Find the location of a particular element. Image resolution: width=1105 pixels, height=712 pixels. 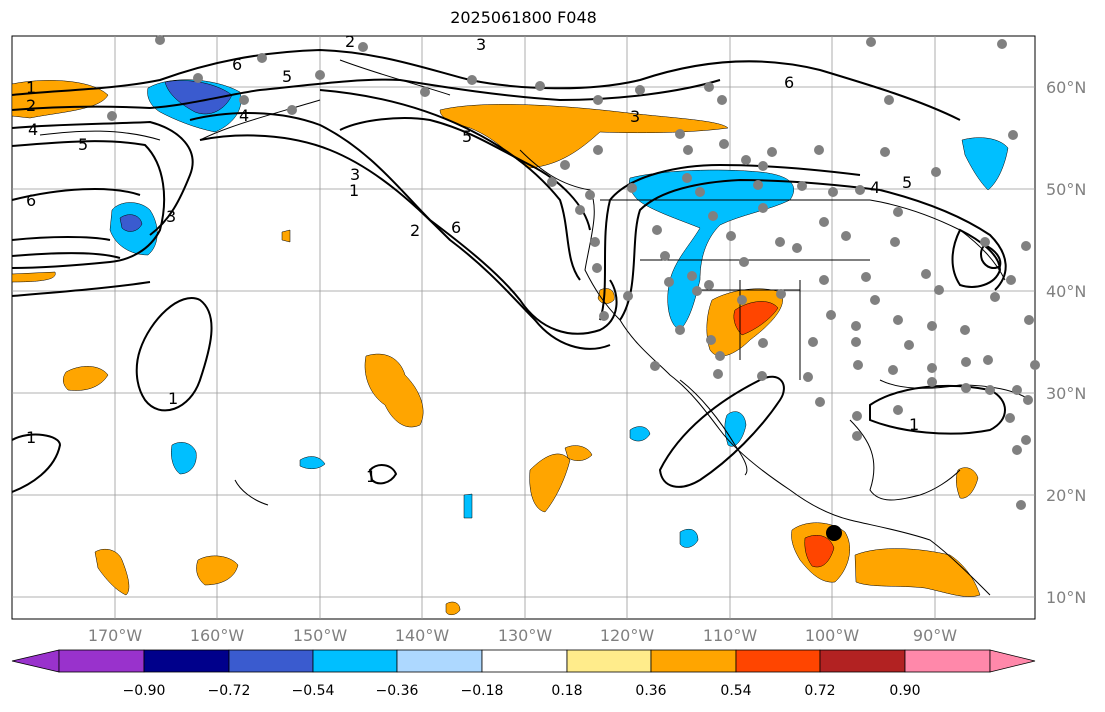

colorbar-tick-label: 0.90 is located at coordinates (905, 691).